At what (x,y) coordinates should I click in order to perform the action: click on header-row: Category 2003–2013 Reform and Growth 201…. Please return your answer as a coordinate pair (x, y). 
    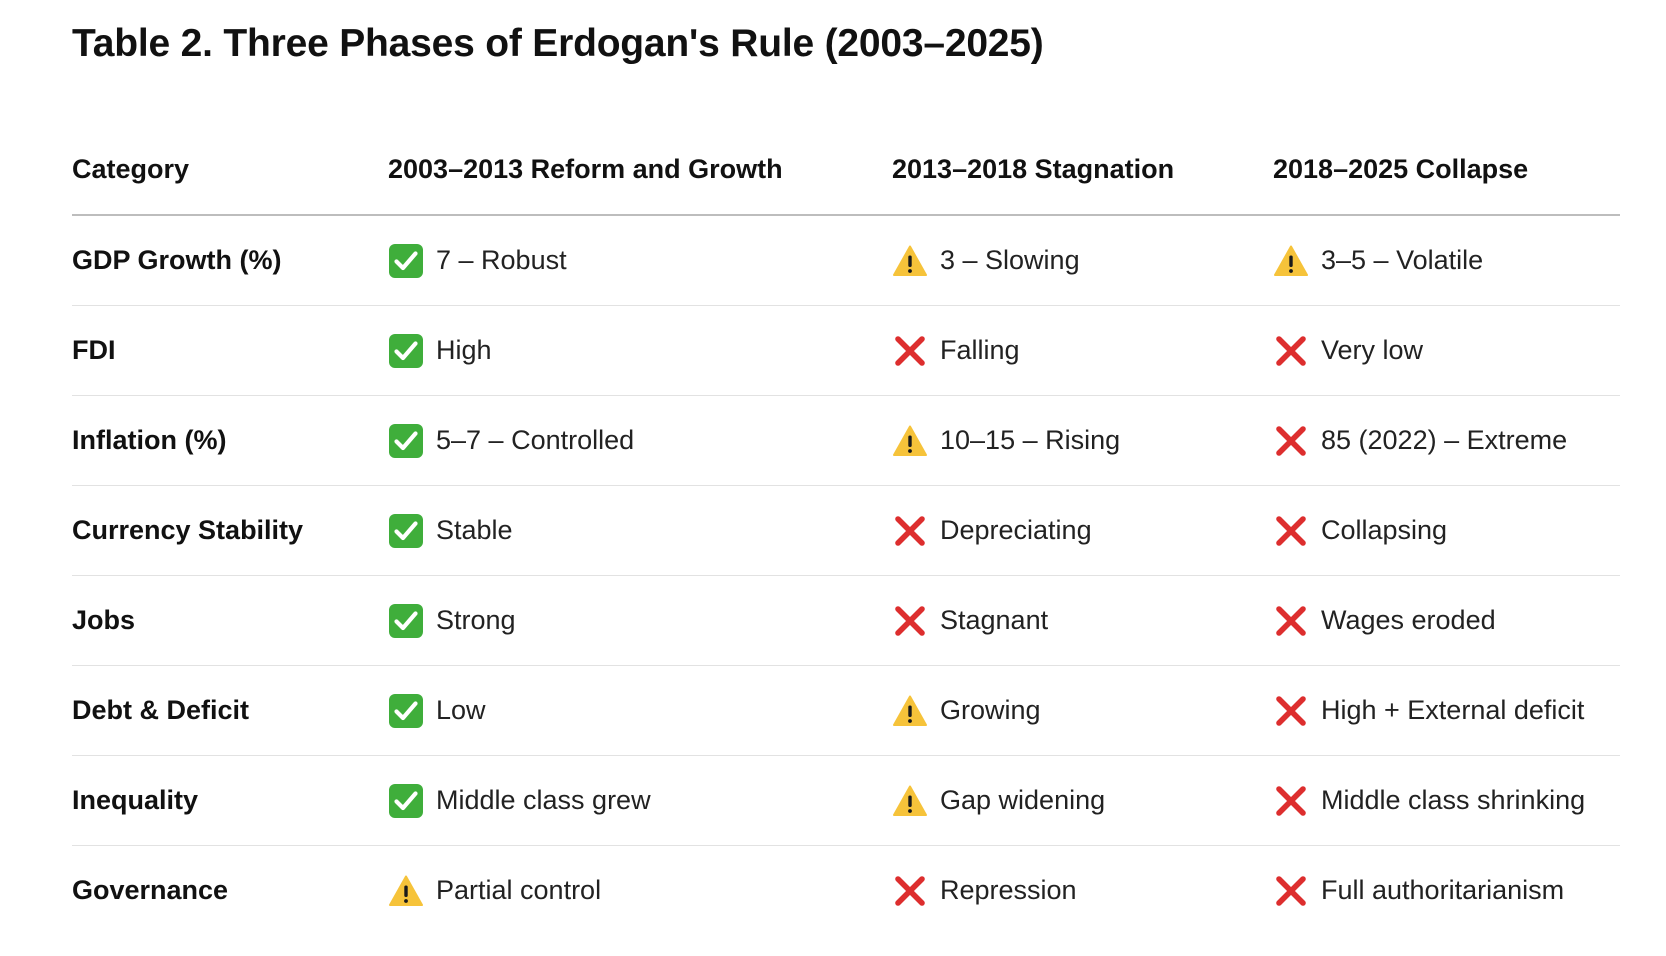
    Looking at the image, I should click on (846, 170).